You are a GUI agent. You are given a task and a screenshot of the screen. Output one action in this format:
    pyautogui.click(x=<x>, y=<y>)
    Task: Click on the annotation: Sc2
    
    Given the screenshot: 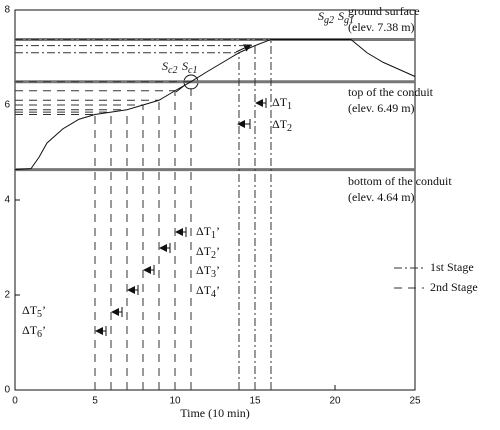 What is the action you would take?
    pyautogui.click(x=169, y=68)
    